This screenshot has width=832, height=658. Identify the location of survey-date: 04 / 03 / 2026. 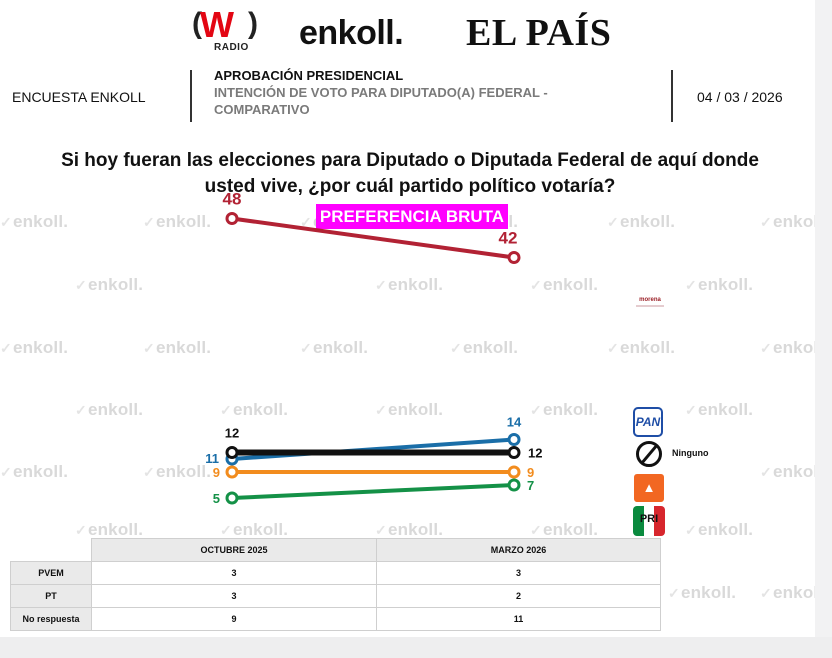
(740, 97).